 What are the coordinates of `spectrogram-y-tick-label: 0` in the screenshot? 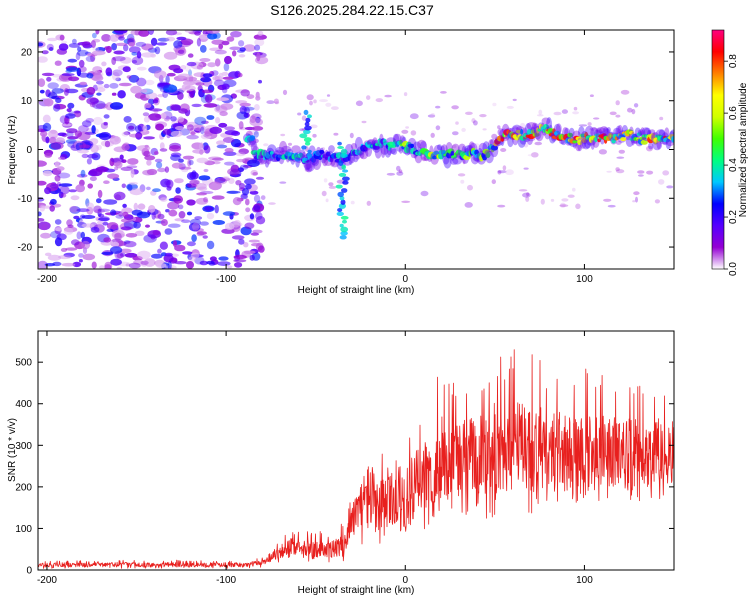 It's located at (29, 150).